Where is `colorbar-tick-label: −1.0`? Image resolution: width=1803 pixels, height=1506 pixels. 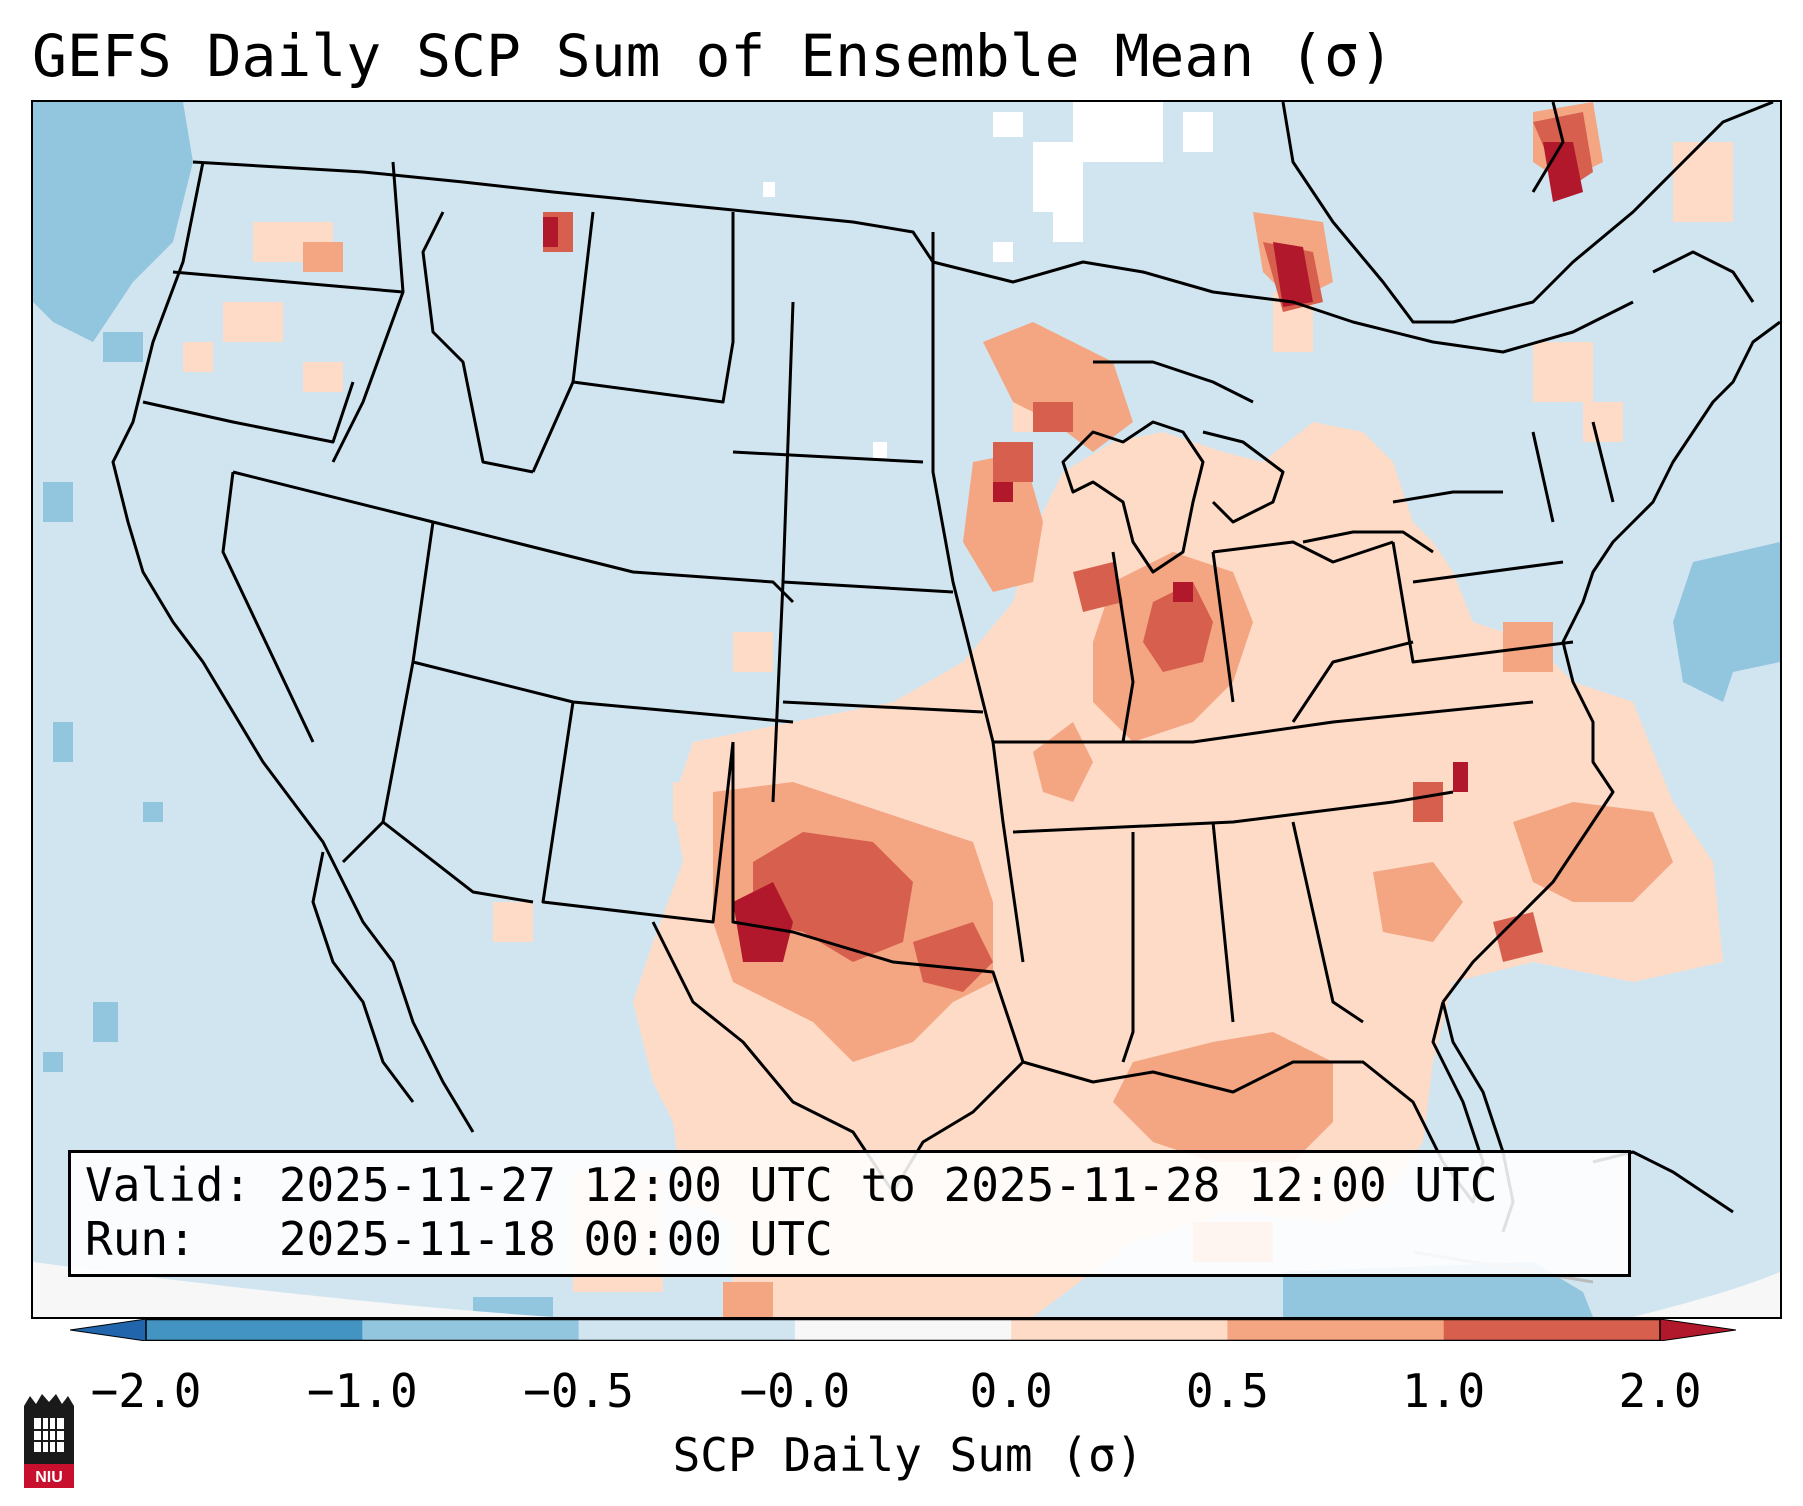
colorbar-tick-label: −1.0 is located at coordinates (362, 1391).